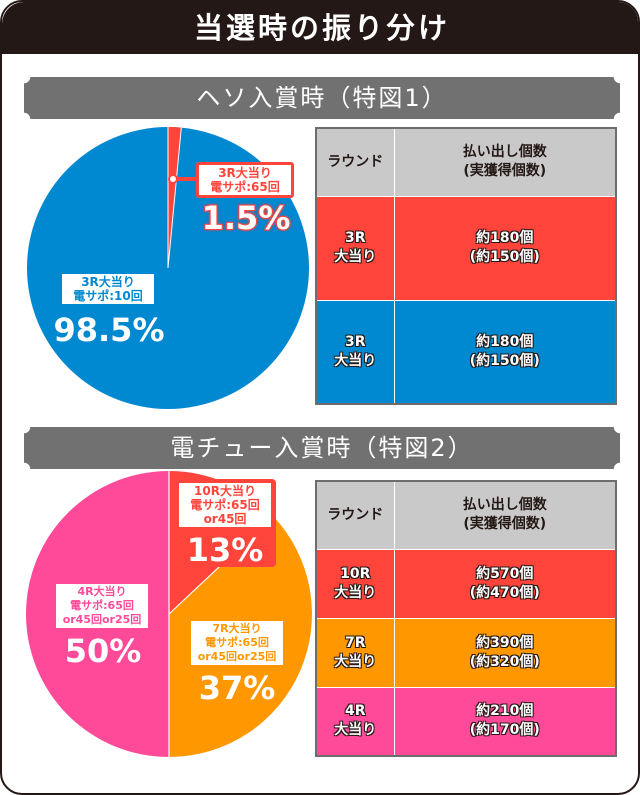 Image resolution: width=640 pixels, height=795 pixels. I want to click on cell-payout: 約210個 (約170個), so click(505, 721).